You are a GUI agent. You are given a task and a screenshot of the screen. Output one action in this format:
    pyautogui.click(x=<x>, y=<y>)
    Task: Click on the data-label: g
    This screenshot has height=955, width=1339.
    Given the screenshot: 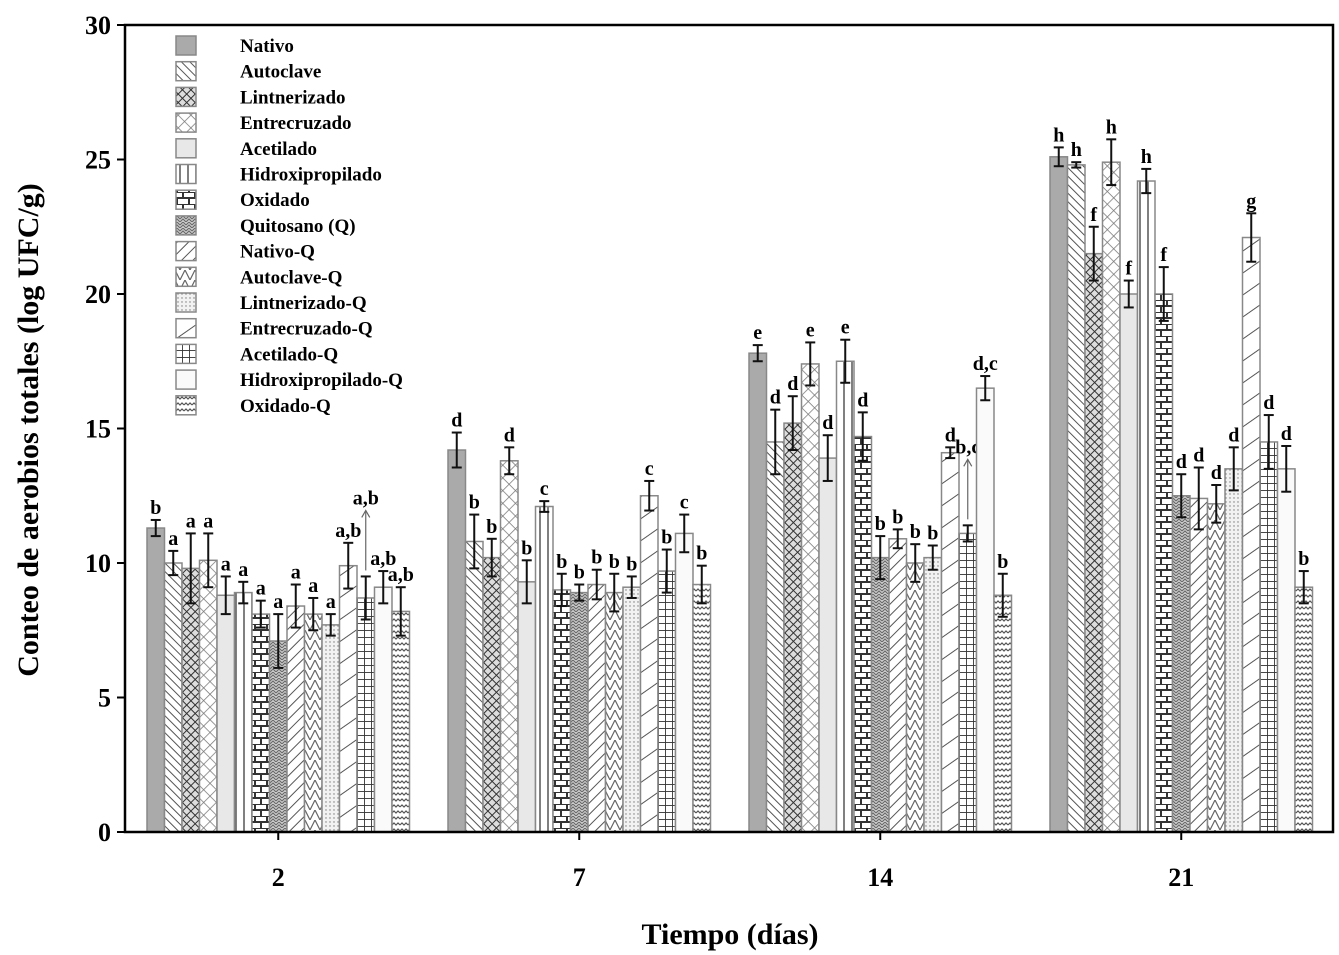 What is the action you would take?
    pyautogui.click(x=1251, y=201)
    